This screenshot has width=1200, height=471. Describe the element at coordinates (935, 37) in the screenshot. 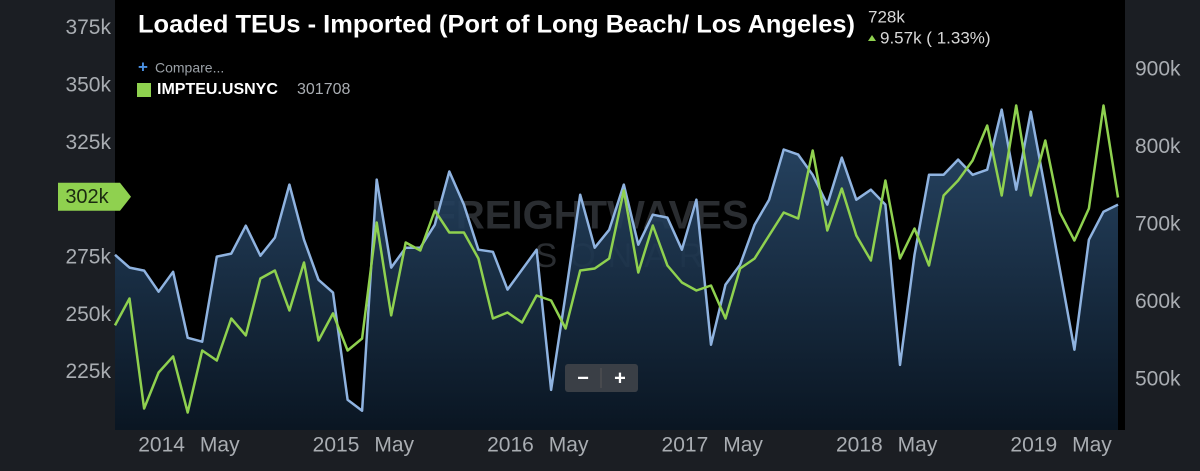

I see `change-value: 9.57k ( 1.33%)` at that location.